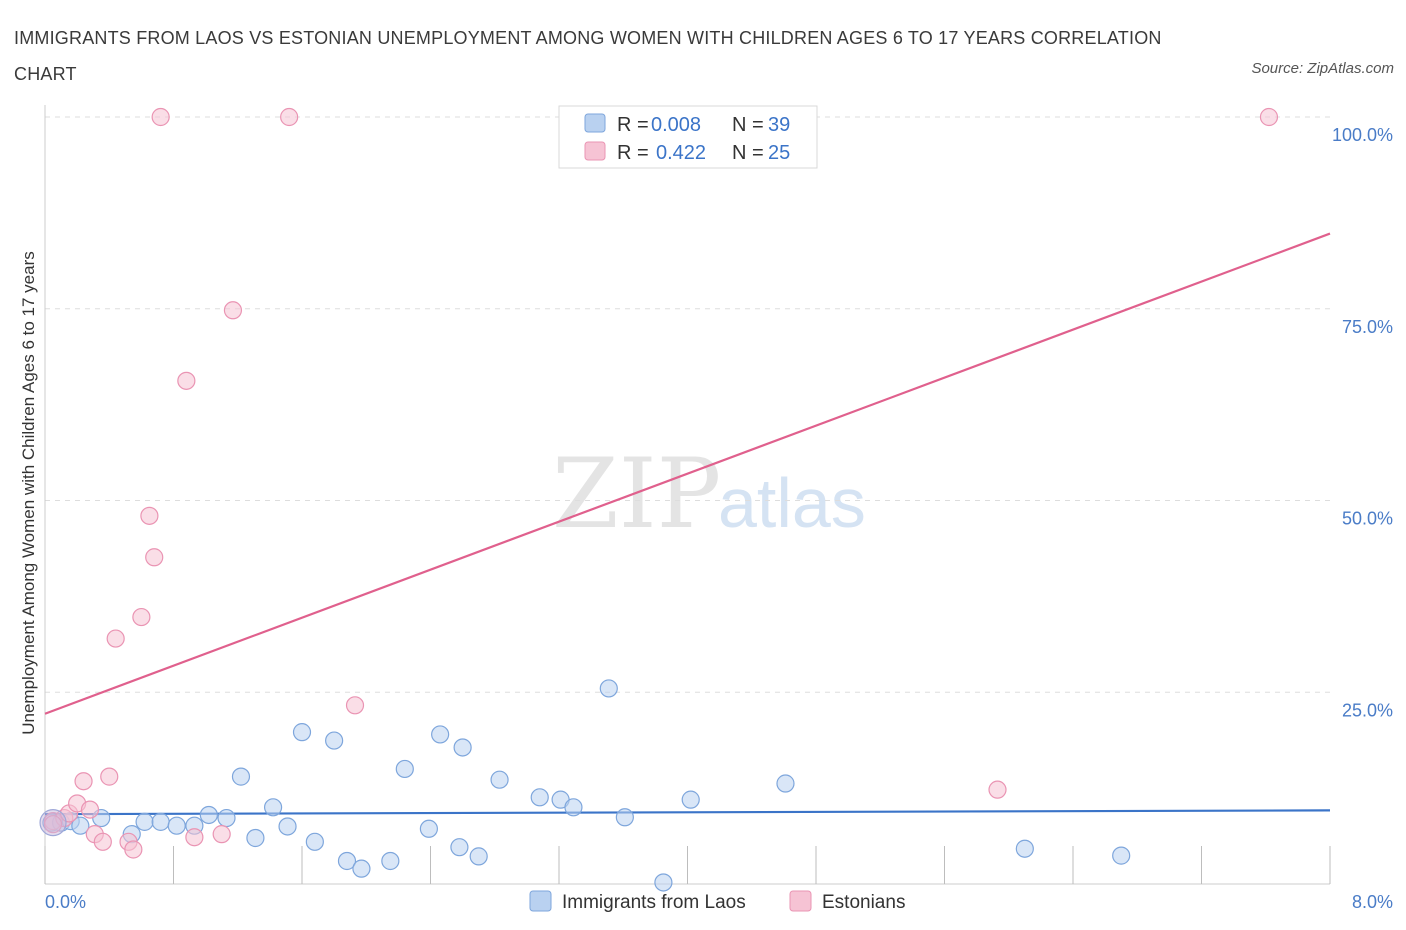  What do you see at coordinates (1362, 135) in the screenshot?
I see `y-tick-label: 100.0%` at bounding box center [1362, 135].